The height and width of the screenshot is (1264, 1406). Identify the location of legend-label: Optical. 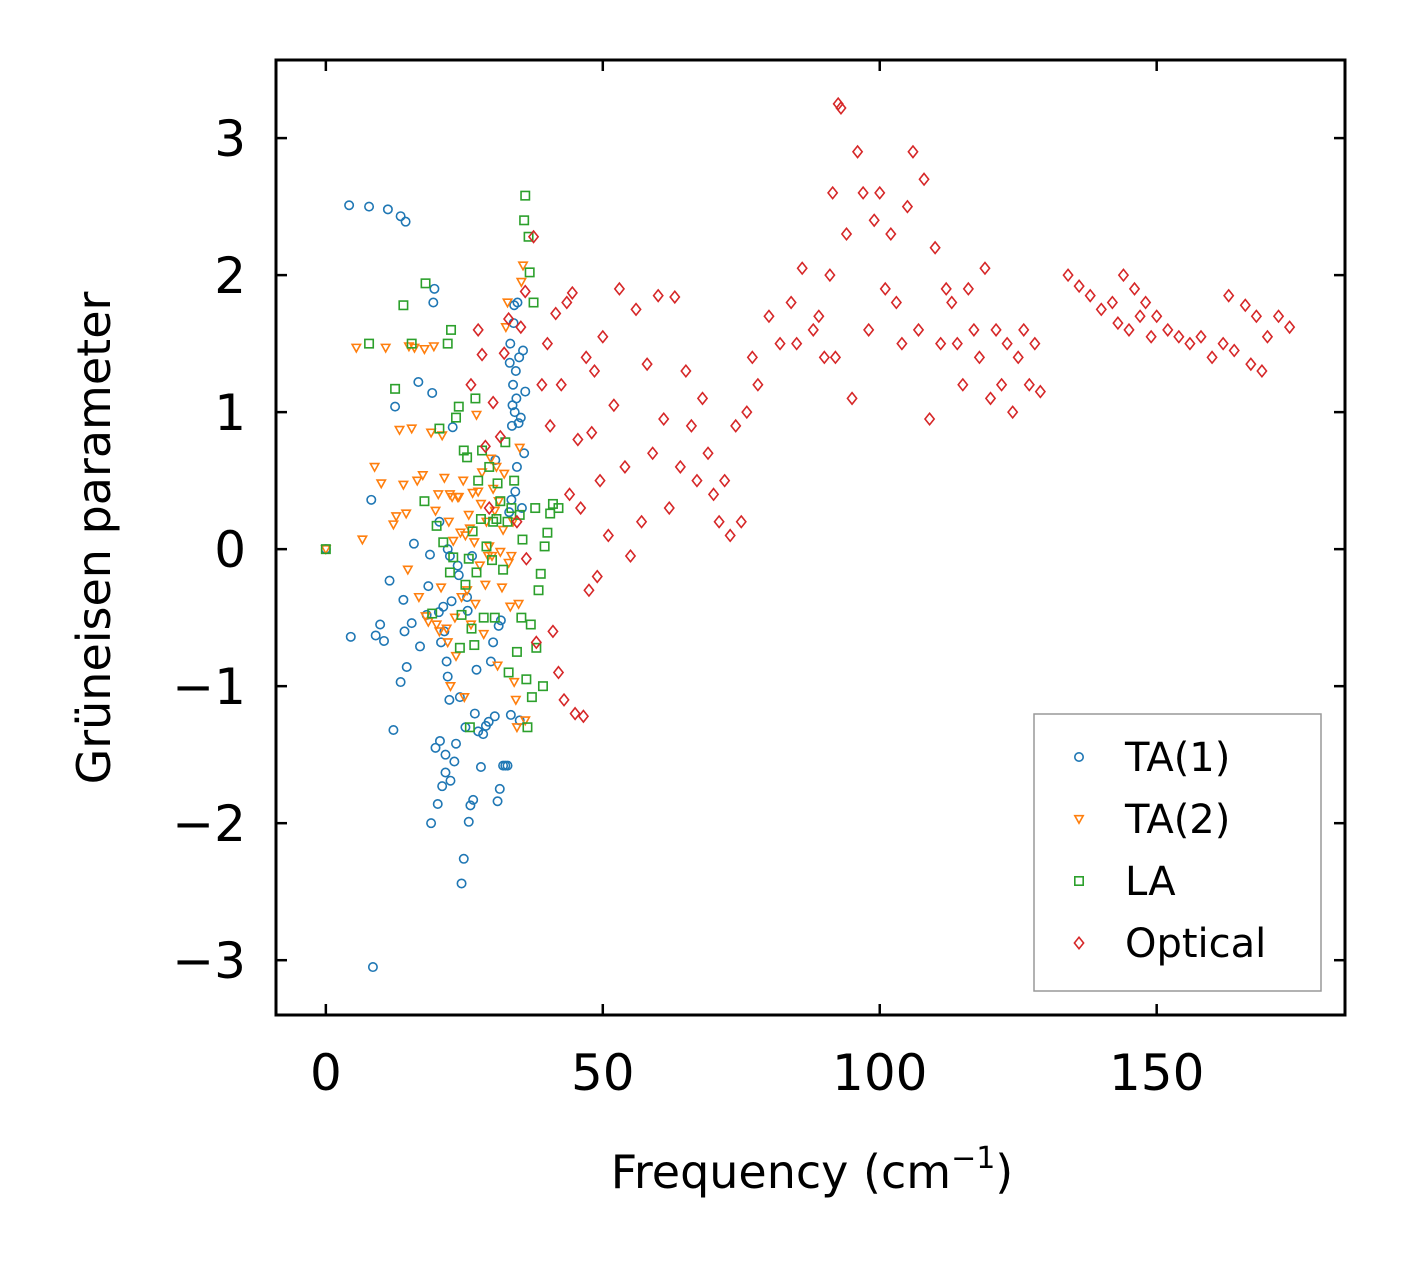
(1195, 944).